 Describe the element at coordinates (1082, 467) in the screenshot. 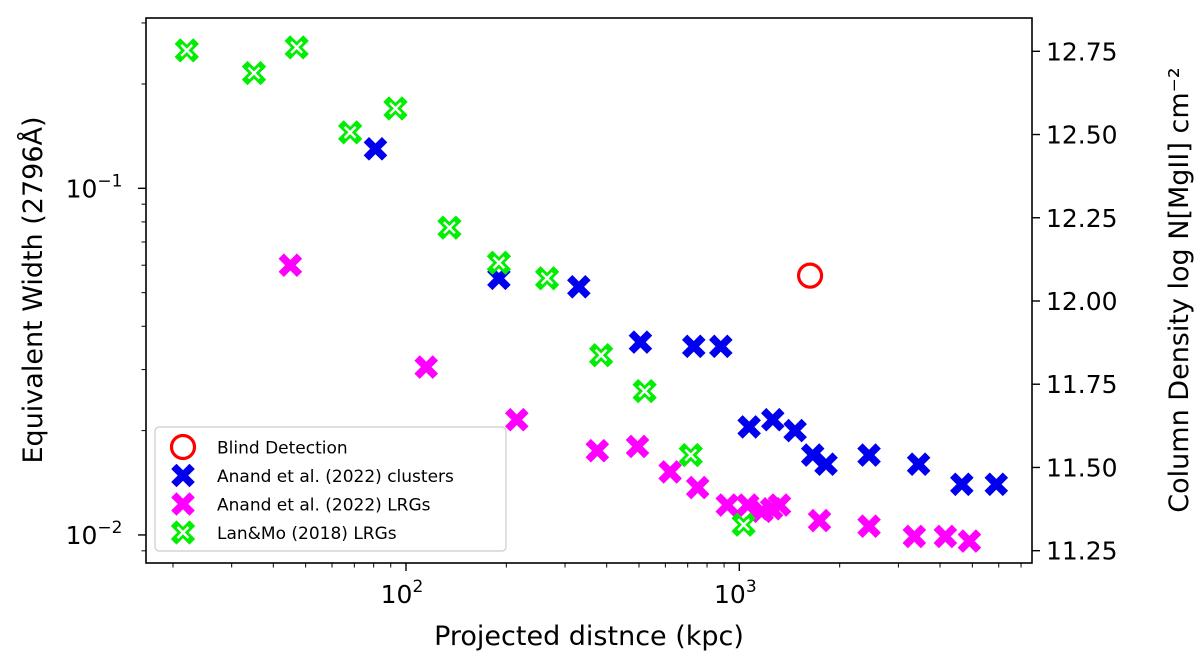

I see `right-y-tick-label: 11.50` at that location.